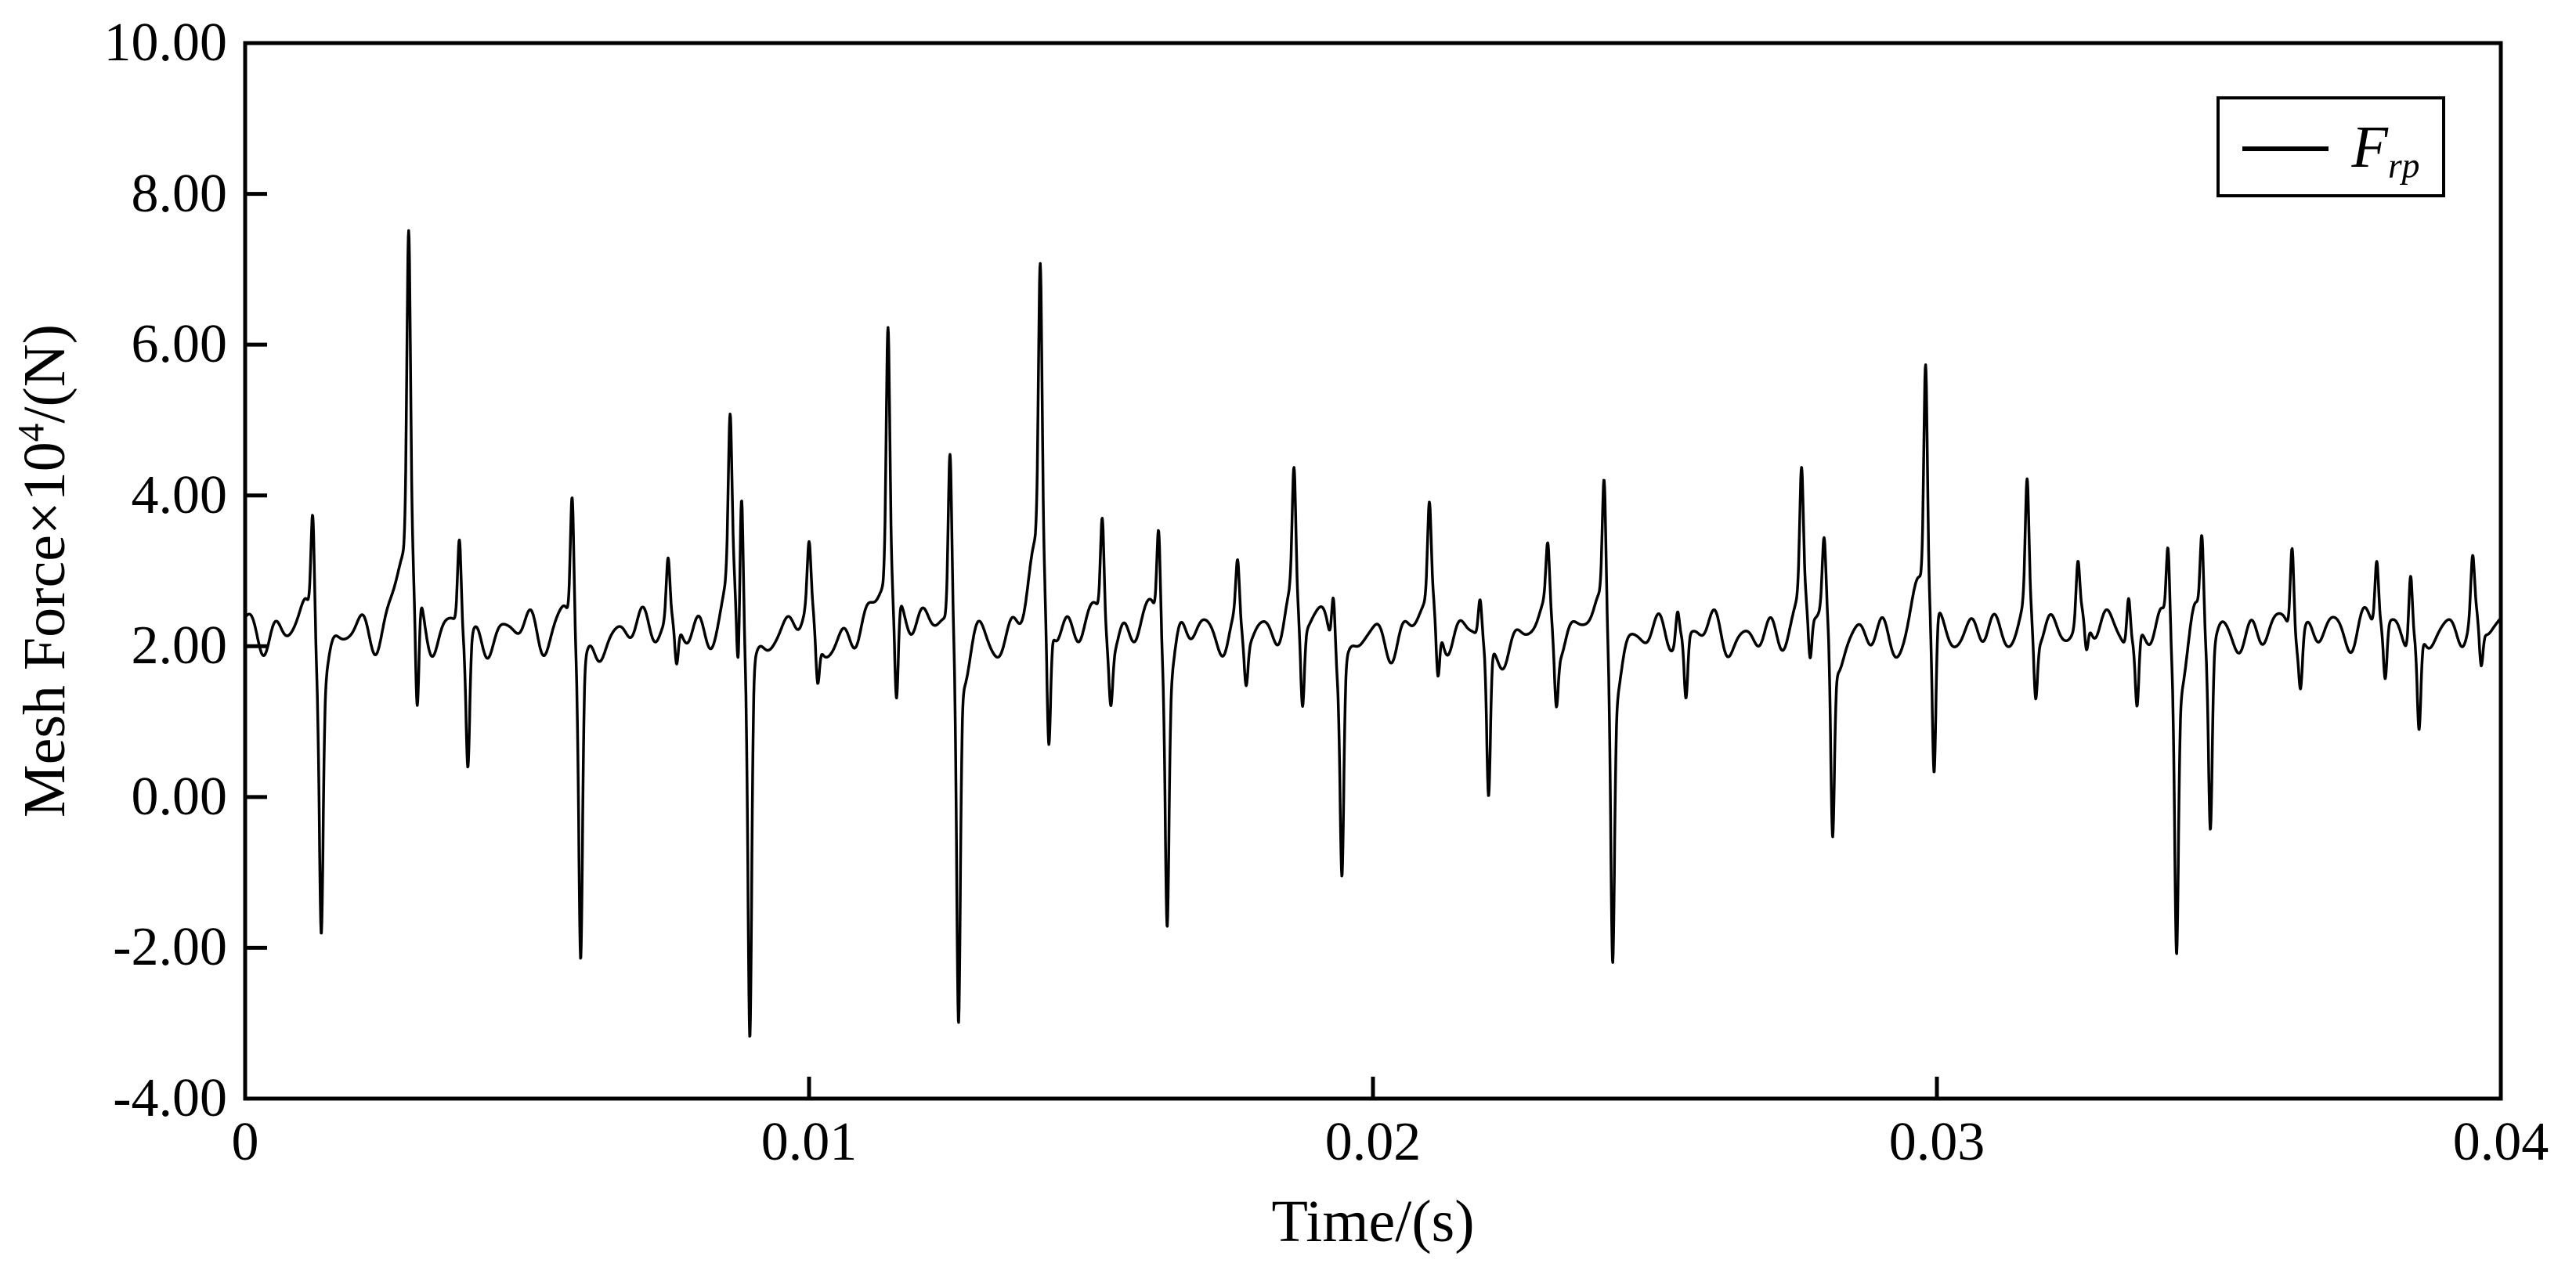 The width and height of the screenshot is (2576, 1274). I want to click on legend: Frp, so click(2331, 146).